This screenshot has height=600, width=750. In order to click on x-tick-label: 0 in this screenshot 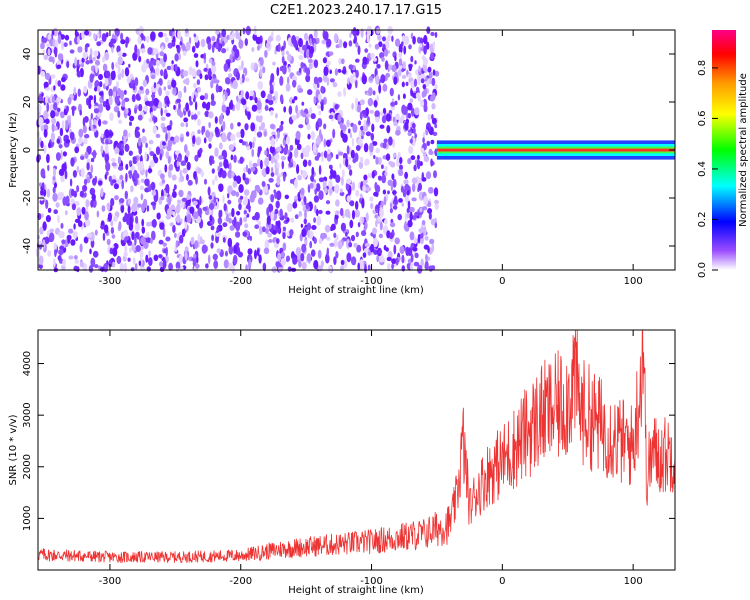, I will do `click(502, 581)`.